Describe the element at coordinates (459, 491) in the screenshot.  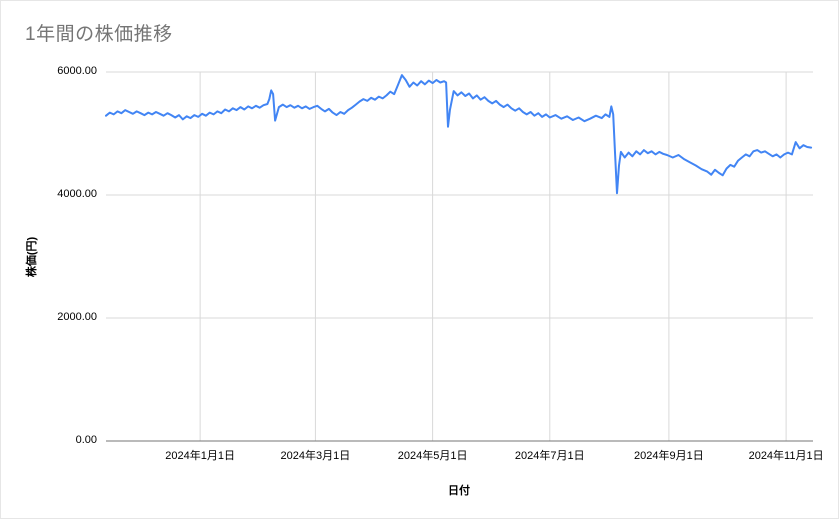
I see `x-axis-title: 日付` at that location.